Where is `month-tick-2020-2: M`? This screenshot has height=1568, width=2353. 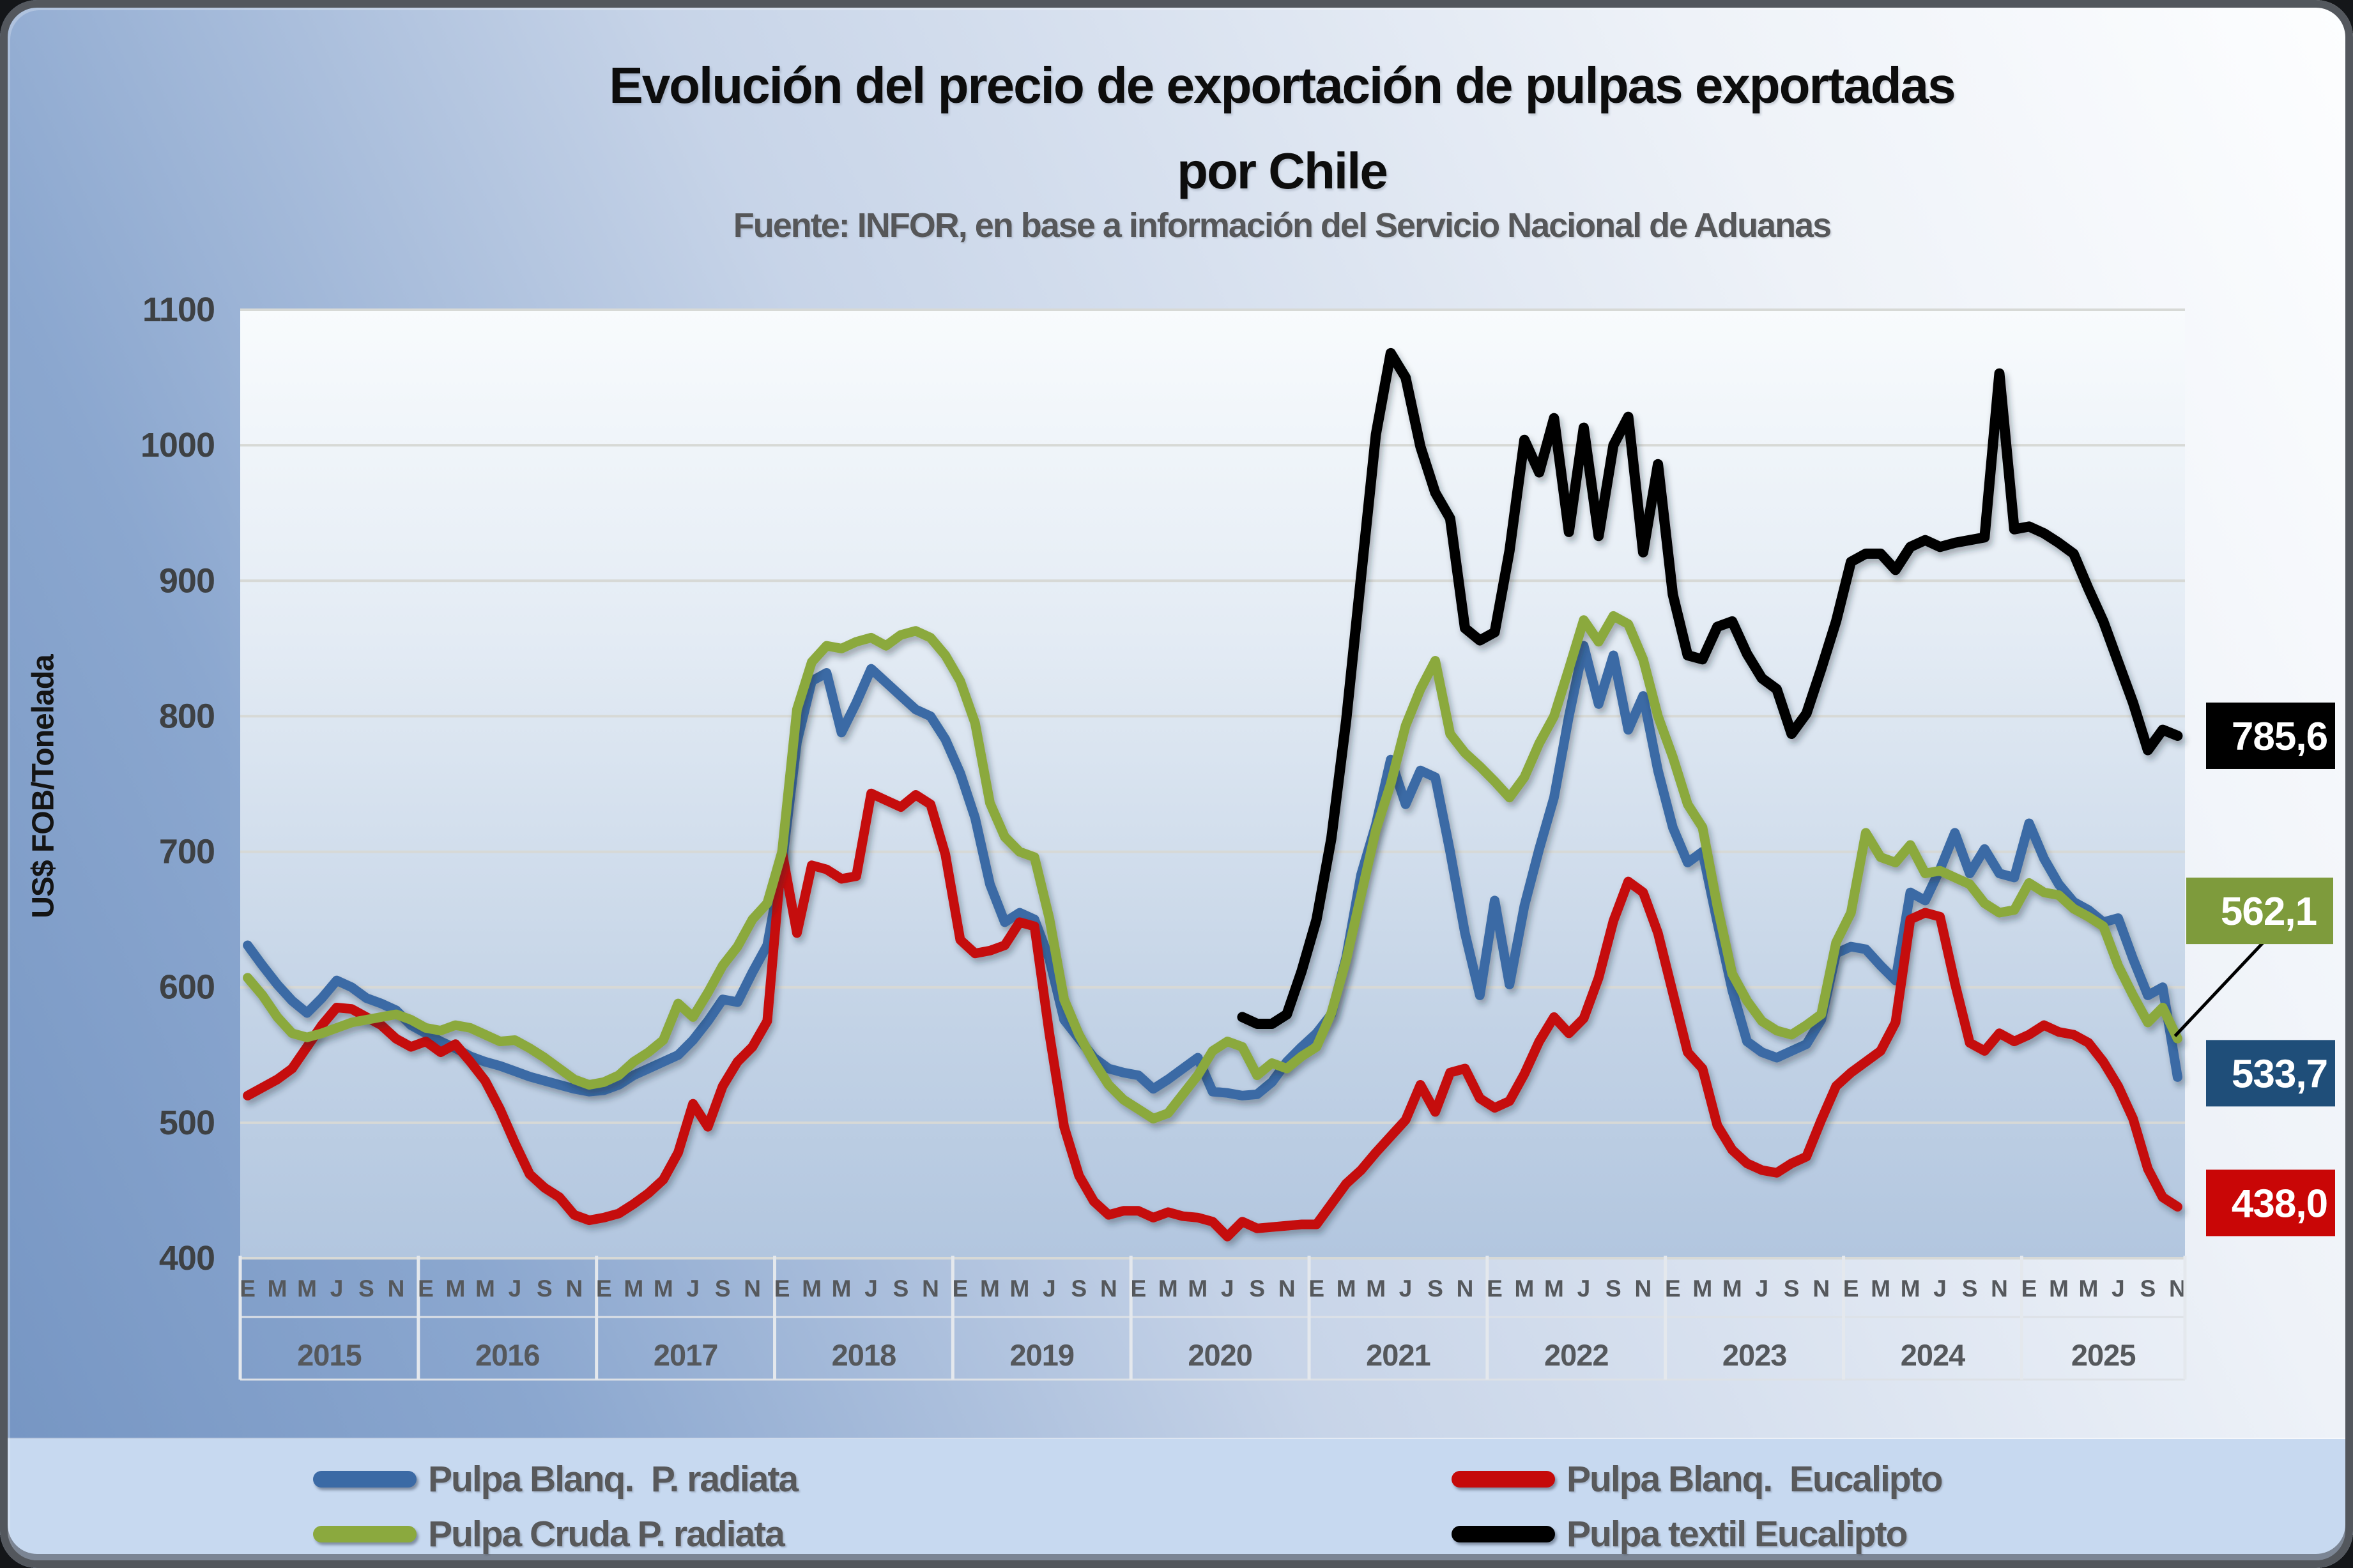
month-tick-2020-2: M is located at coordinates (1197, 1288).